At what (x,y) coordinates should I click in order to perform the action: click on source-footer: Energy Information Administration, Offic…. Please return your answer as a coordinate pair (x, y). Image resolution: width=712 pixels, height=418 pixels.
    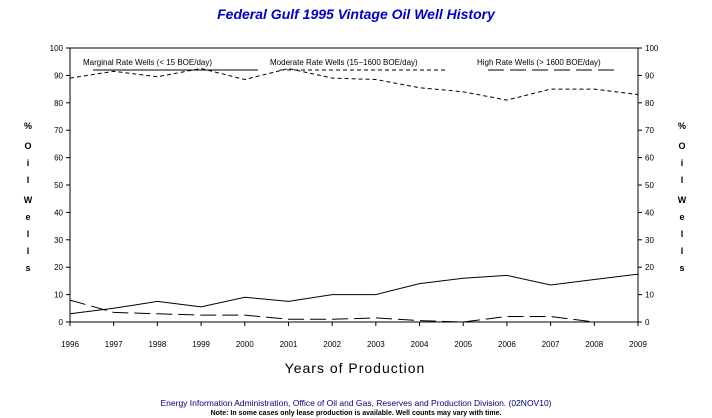
    Looking at the image, I should click on (355, 403).